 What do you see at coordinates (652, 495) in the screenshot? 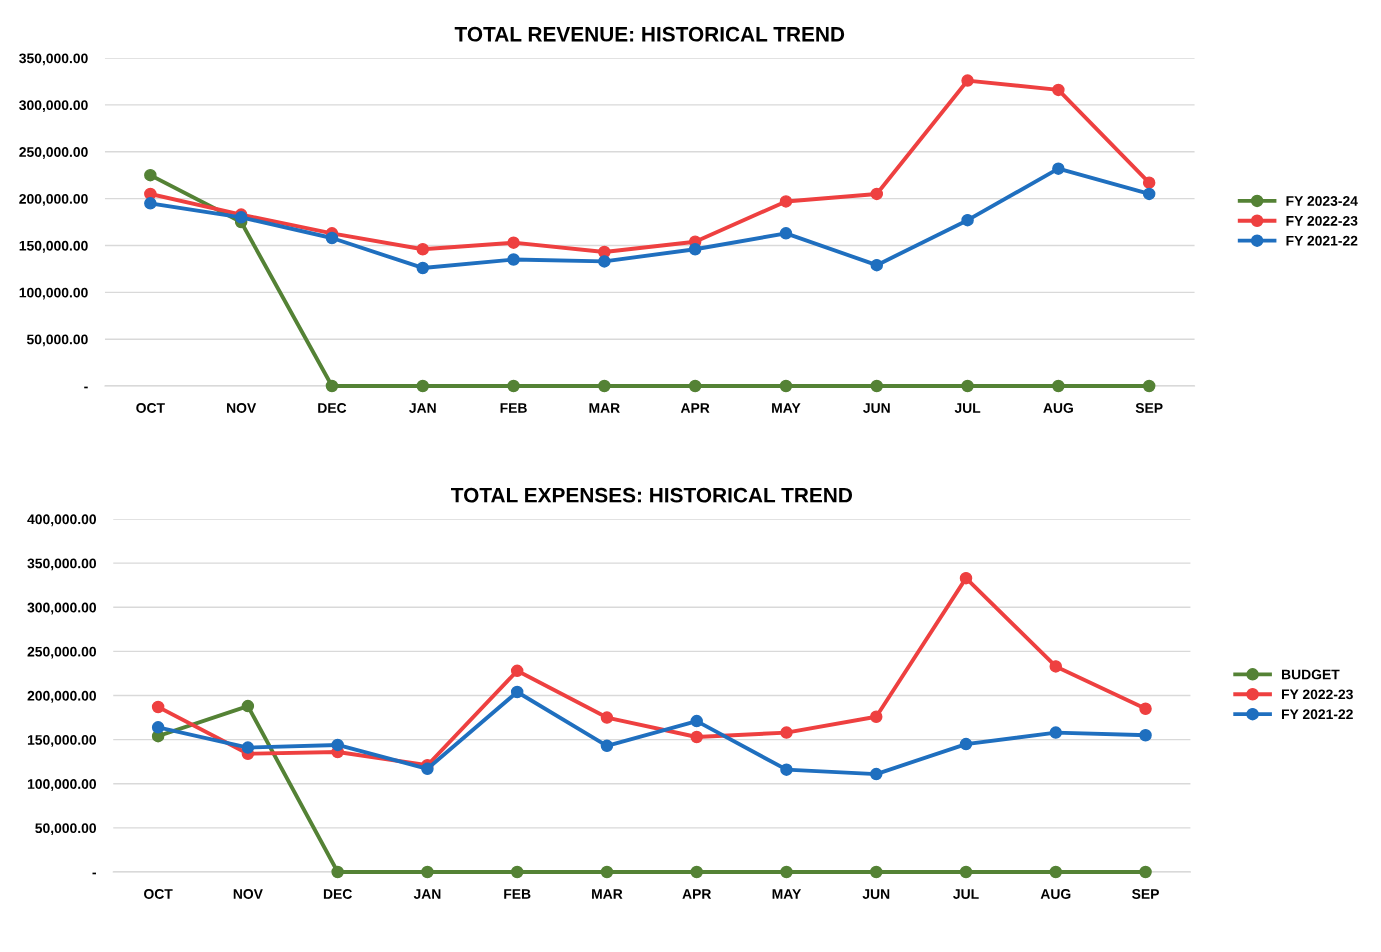
I see `chart-title: TOTAL EXPENSES: HISTORICAL TREND` at bounding box center [652, 495].